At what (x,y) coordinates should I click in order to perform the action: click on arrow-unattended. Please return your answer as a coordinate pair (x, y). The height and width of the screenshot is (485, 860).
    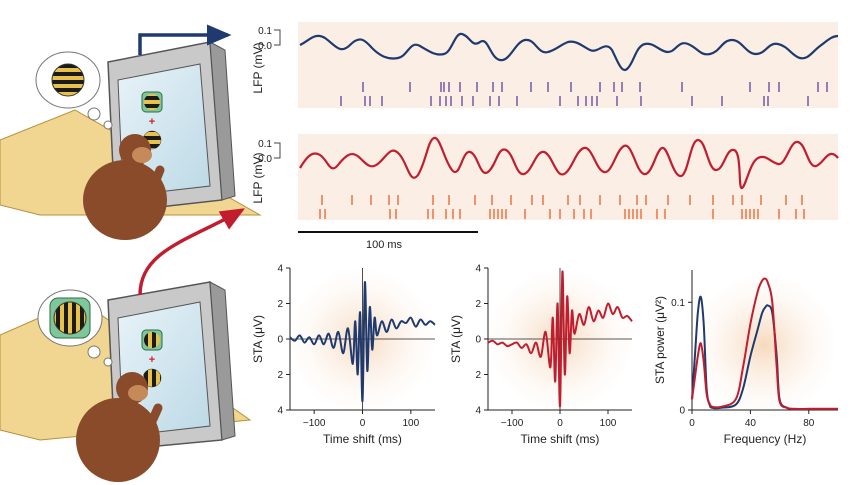
    Looking at the image, I should click on (192, 252).